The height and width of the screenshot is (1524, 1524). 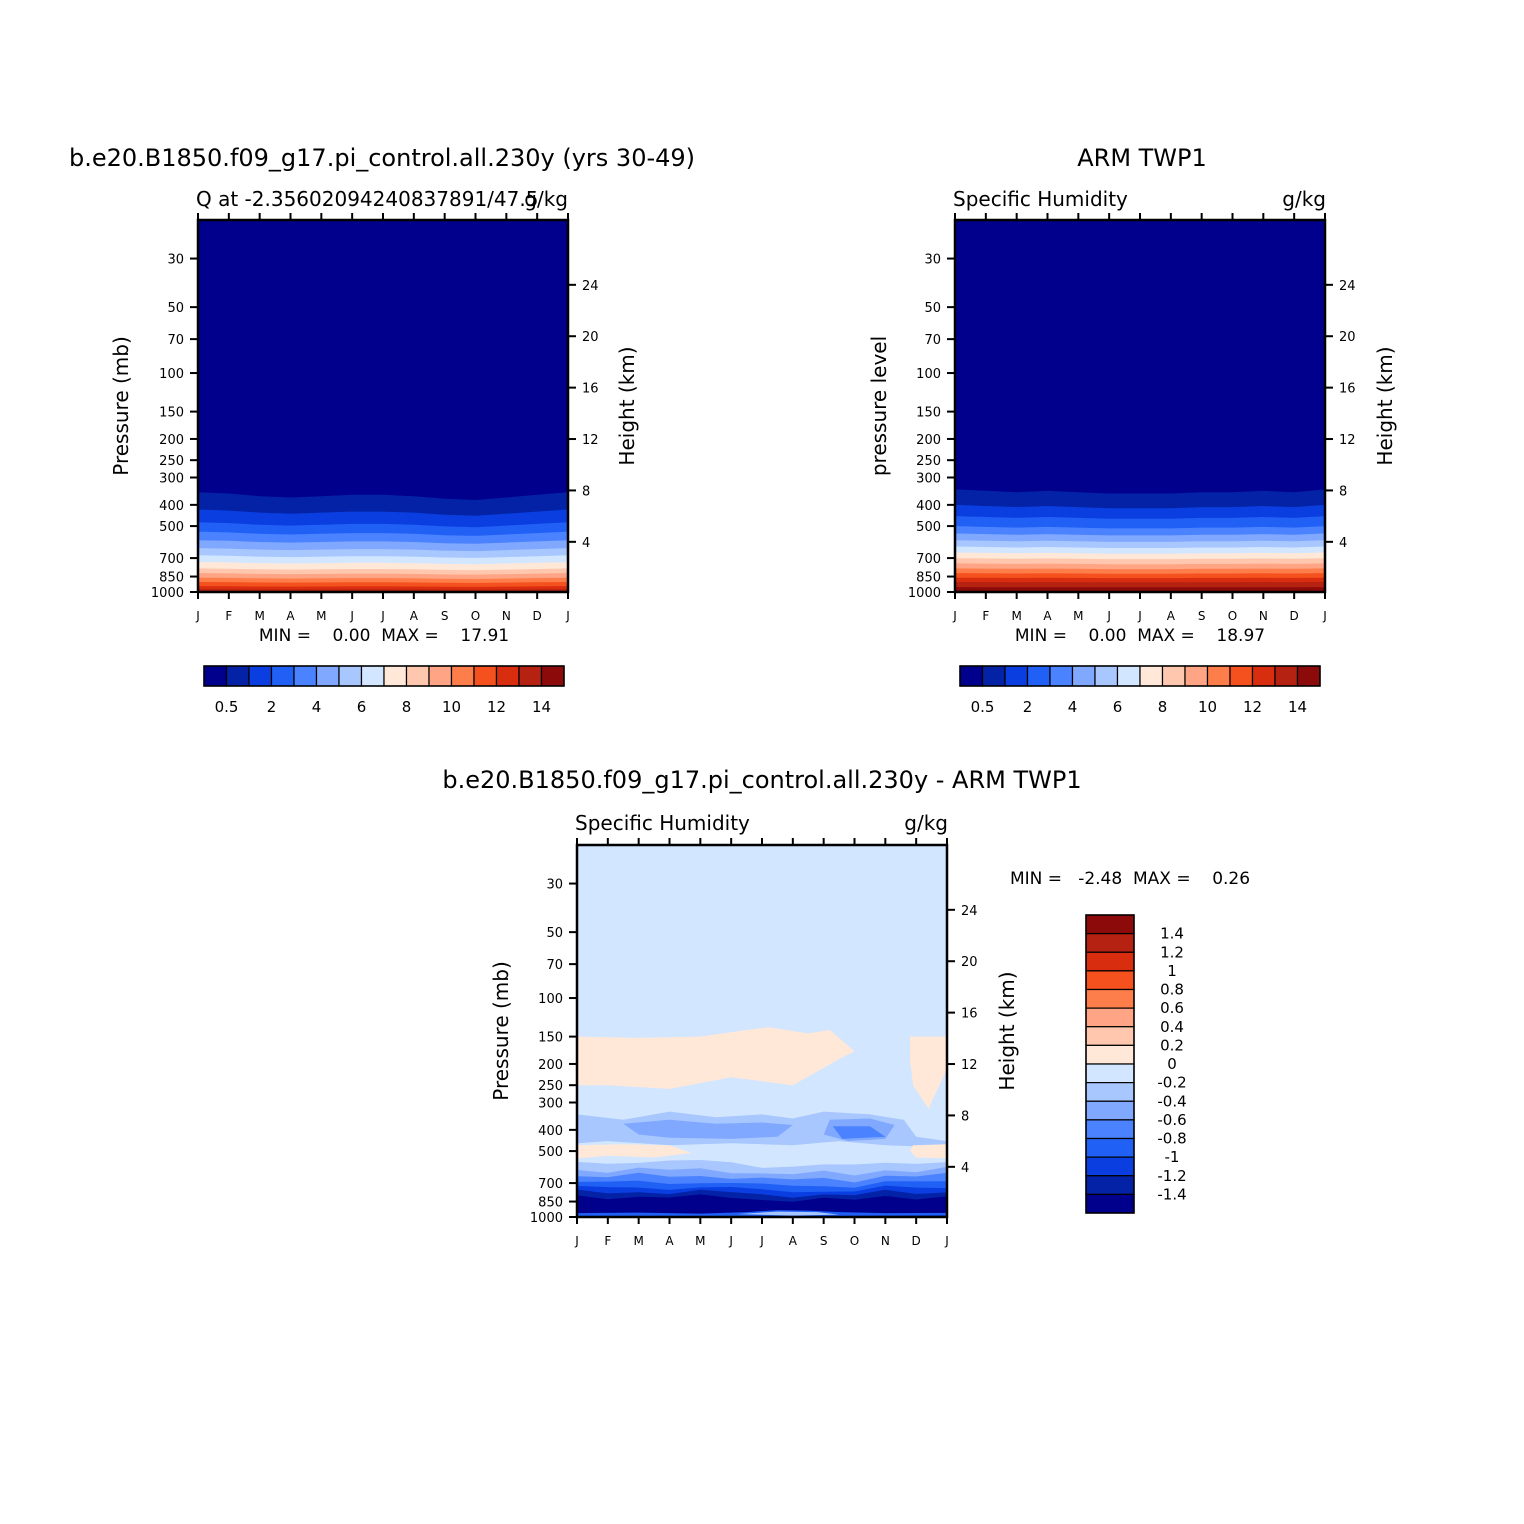 What do you see at coordinates (1172, 1027) in the screenshot?
I see `colorbar-label: 0.4` at bounding box center [1172, 1027].